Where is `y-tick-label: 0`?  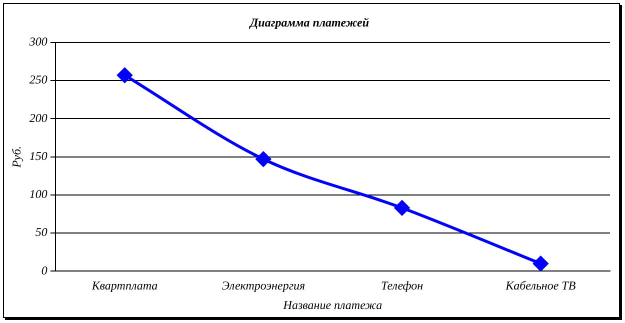
y-tick-label: 0 is located at coordinates (44, 270).